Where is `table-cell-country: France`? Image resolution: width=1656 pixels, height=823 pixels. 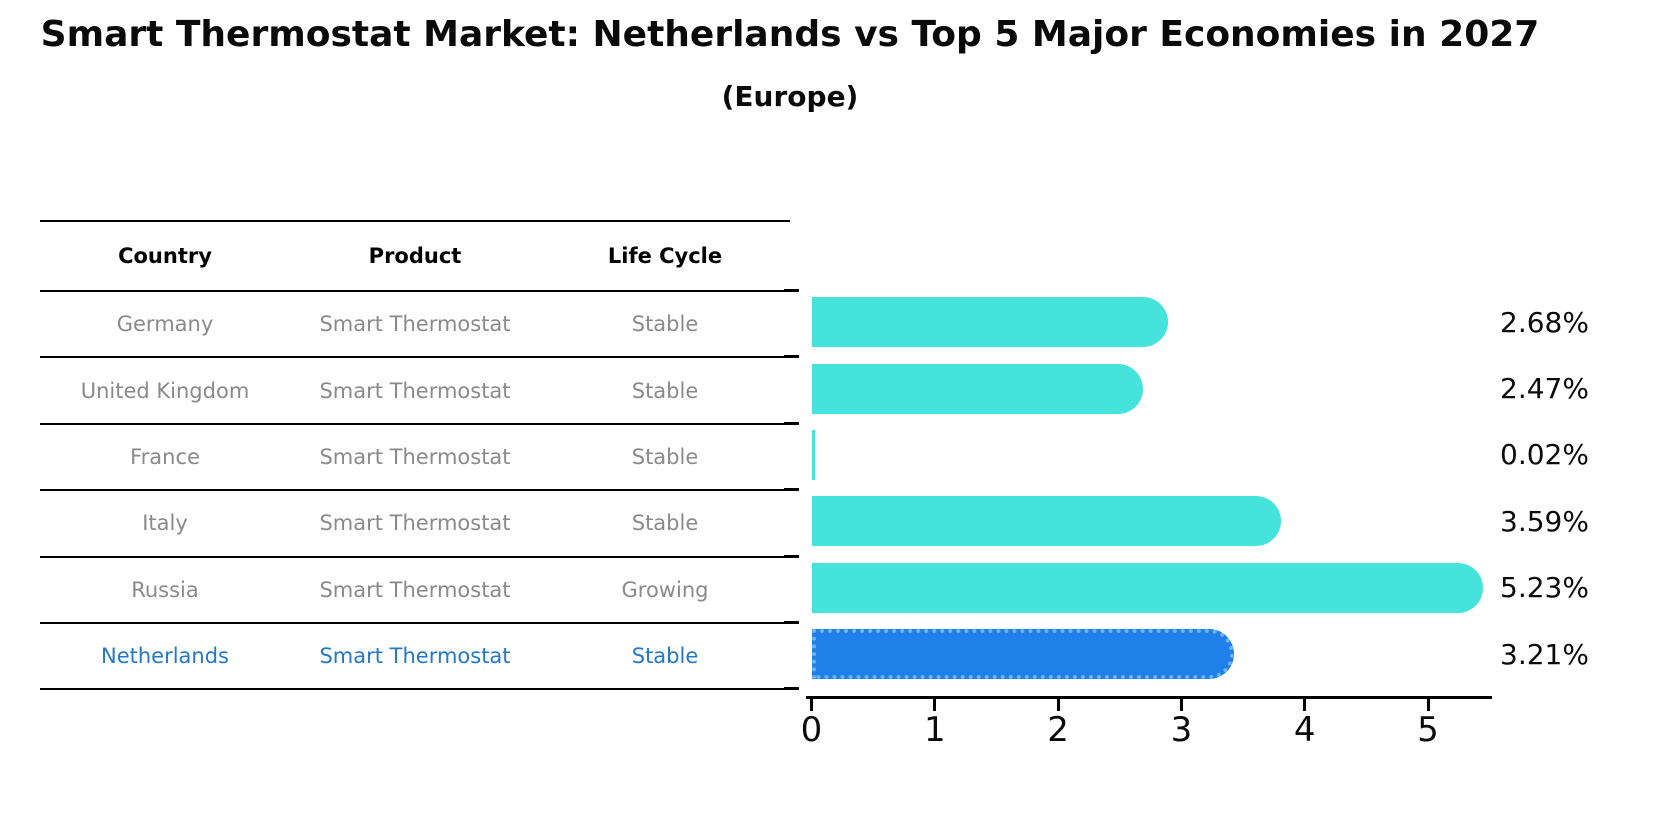 table-cell-country: France is located at coordinates (165, 456).